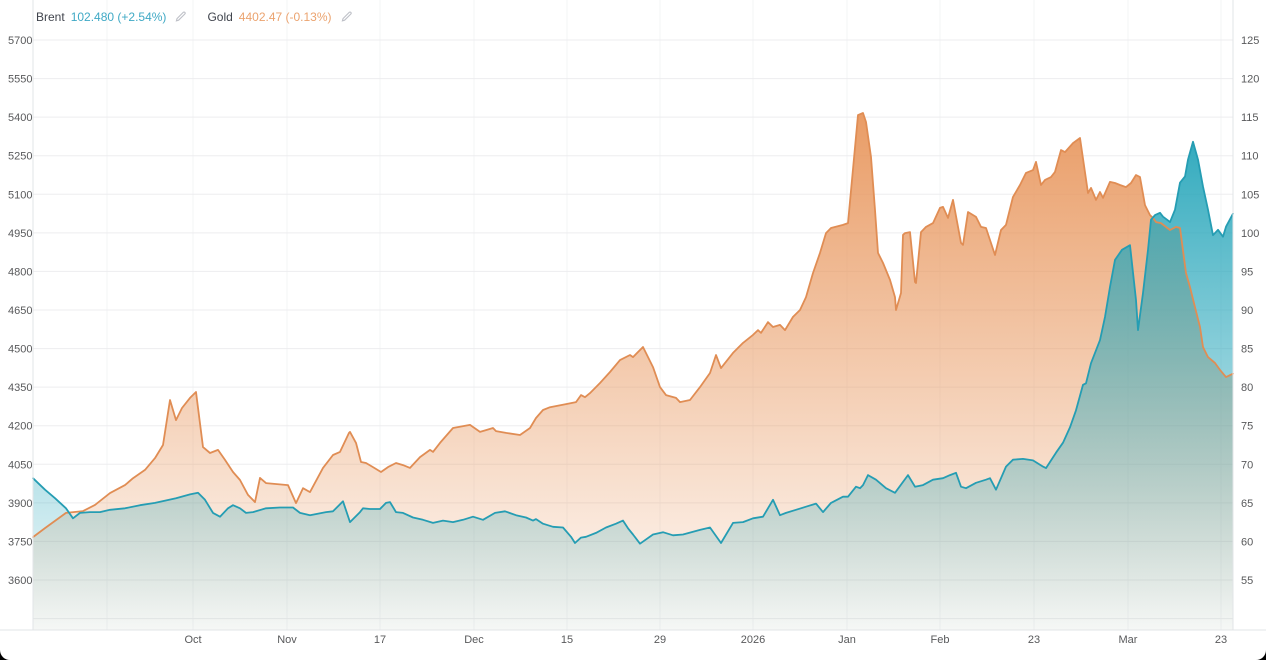 This screenshot has height=660, width=1266. What do you see at coordinates (1247, 504) in the screenshot?
I see `right-axis-label: 65` at bounding box center [1247, 504].